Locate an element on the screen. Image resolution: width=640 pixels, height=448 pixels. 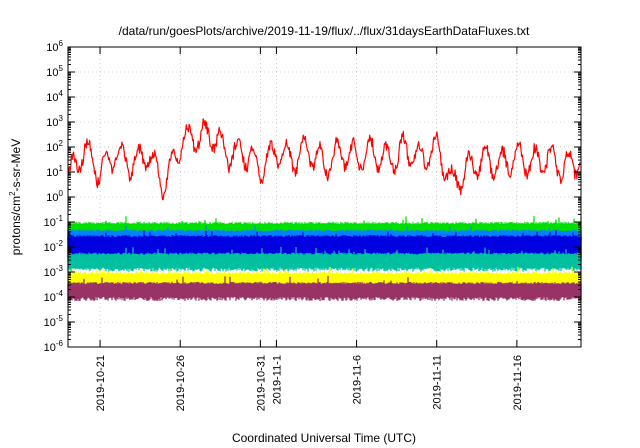
y-tick-label: 10¹ is located at coordinates (54, 171).